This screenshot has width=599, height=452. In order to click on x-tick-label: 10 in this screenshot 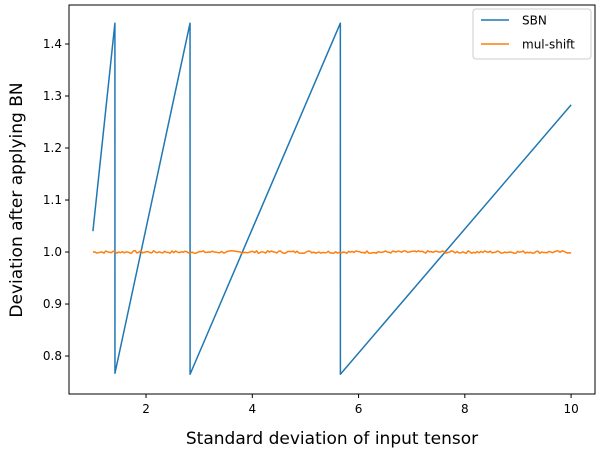, I will do `click(570, 409)`.